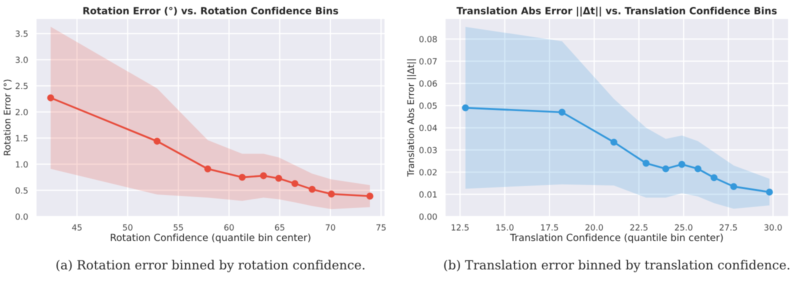  I want to click on x-axis-title: Translation Confidence (quantile bin center), so click(616, 238).